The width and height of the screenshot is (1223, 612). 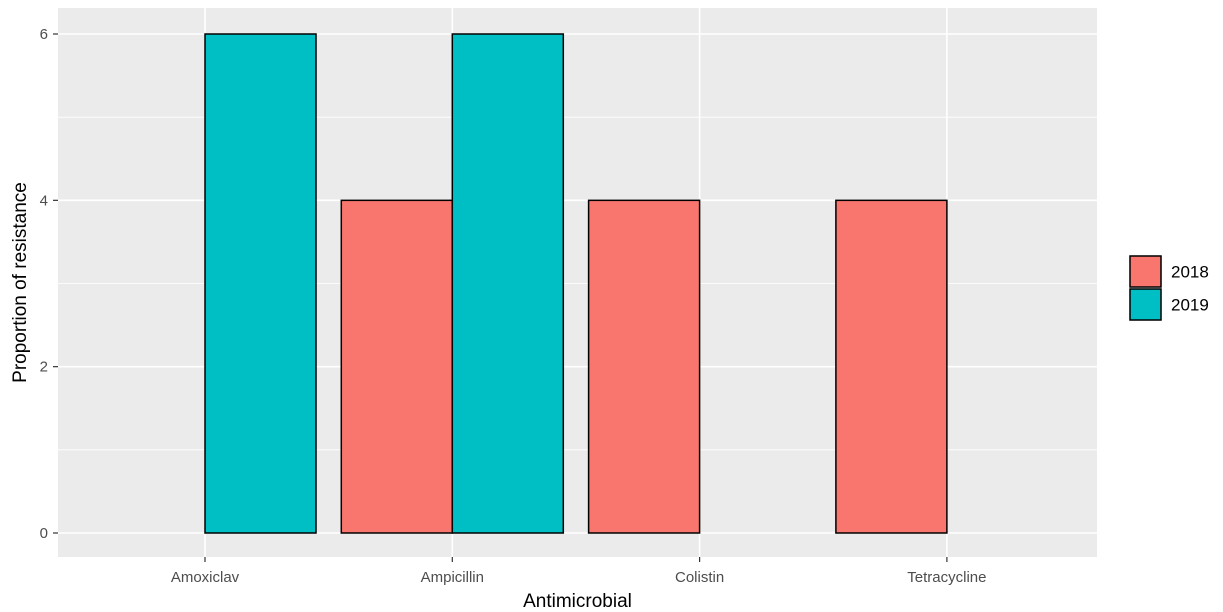 What do you see at coordinates (1169, 288) in the screenshot?
I see `legend: 2018 2019` at bounding box center [1169, 288].